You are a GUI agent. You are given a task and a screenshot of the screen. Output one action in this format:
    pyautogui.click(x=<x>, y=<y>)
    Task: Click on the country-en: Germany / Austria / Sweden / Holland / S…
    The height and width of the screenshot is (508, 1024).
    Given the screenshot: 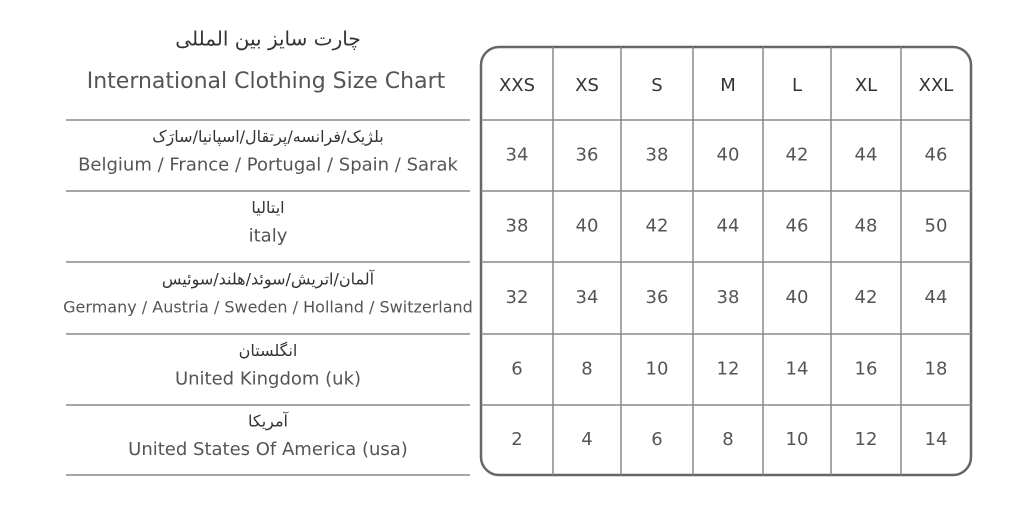 What is the action you would take?
    pyautogui.click(x=268, y=307)
    